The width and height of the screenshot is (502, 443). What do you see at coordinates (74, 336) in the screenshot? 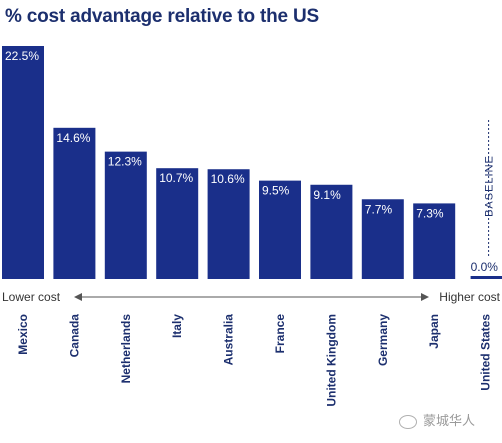
I see `category-label-canada: Canada` at bounding box center [74, 336].